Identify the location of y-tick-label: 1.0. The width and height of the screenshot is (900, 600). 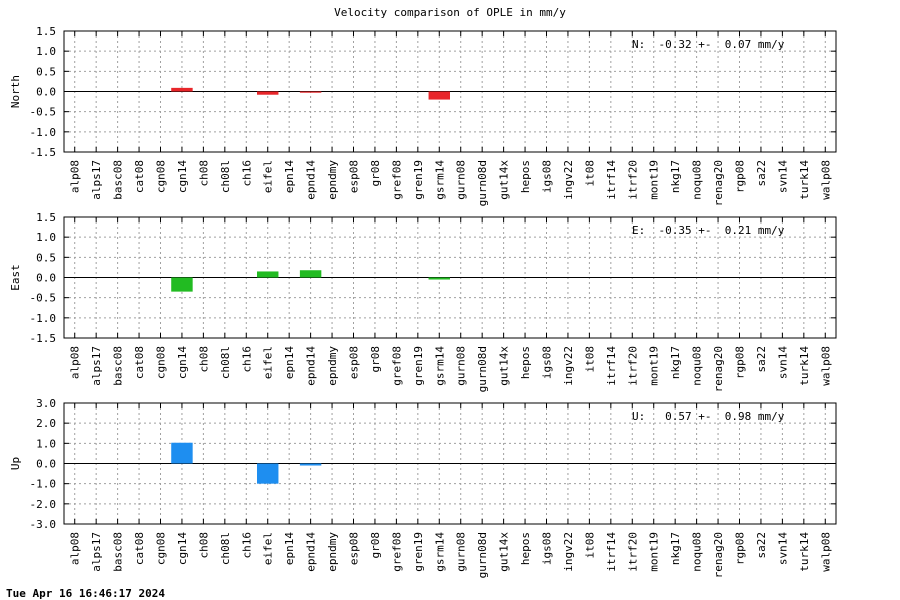
(46, 443).